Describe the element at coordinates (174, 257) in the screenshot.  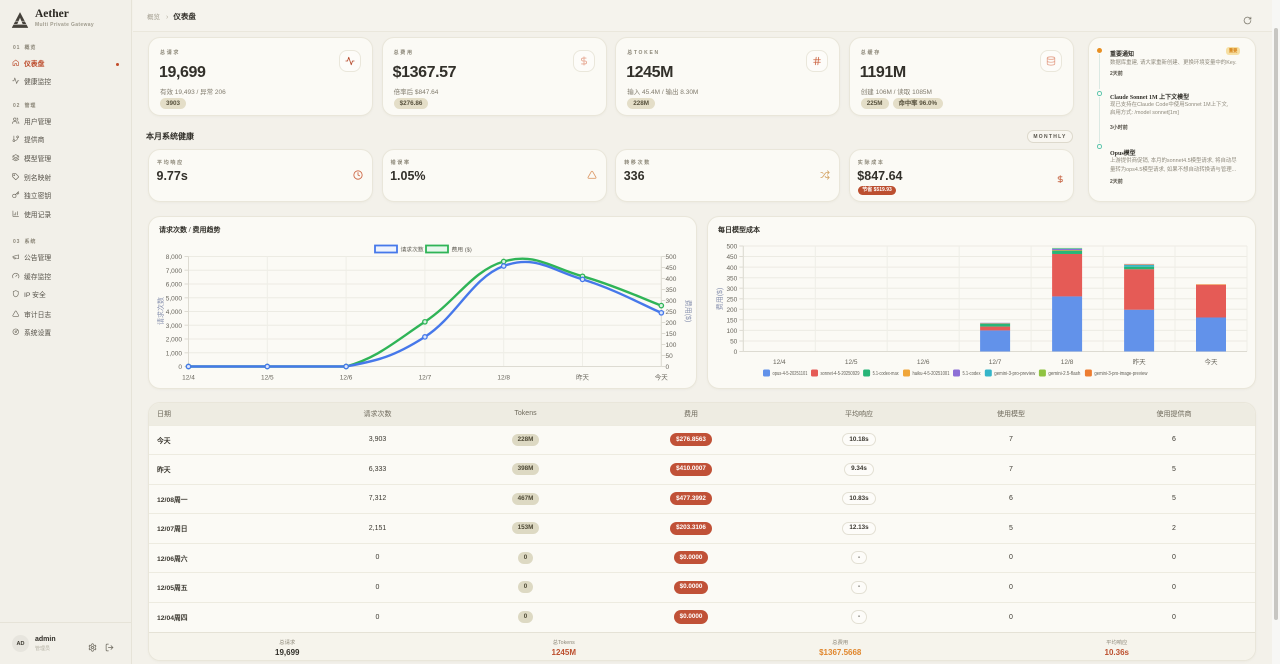
I see `svg-text: 8,000` at that location.